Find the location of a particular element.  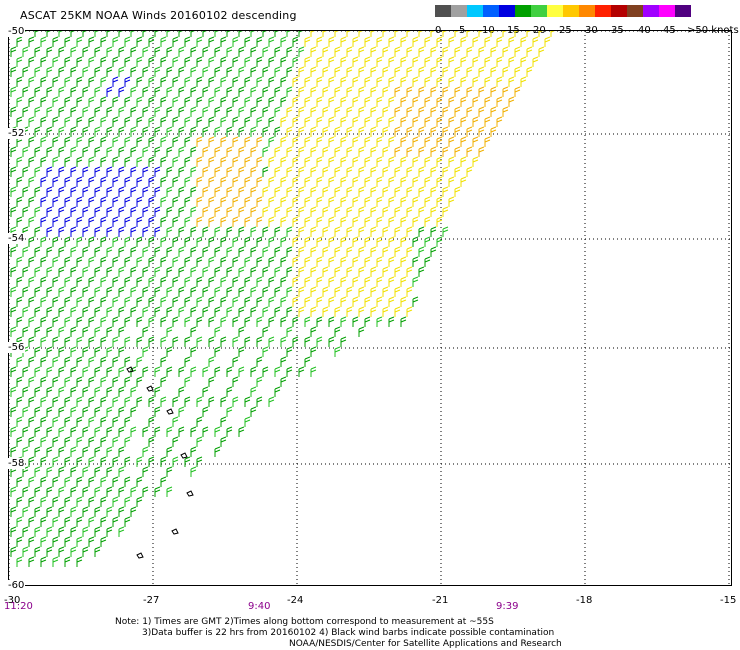

legend-swatch is located at coordinates (603, 11).